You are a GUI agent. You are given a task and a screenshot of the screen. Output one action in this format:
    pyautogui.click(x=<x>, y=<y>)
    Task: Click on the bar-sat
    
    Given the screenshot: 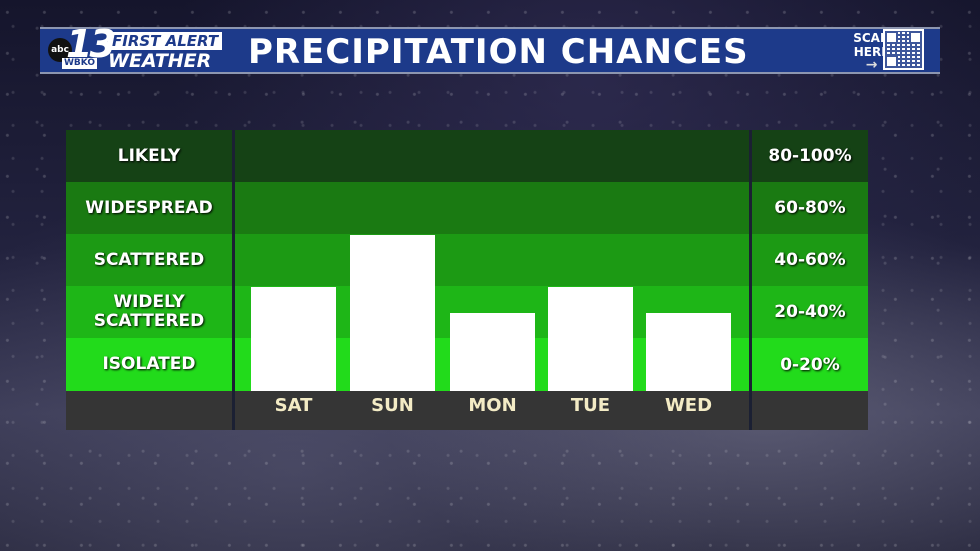 What is the action you would take?
    pyautogui.click(x=293, y=339)
    